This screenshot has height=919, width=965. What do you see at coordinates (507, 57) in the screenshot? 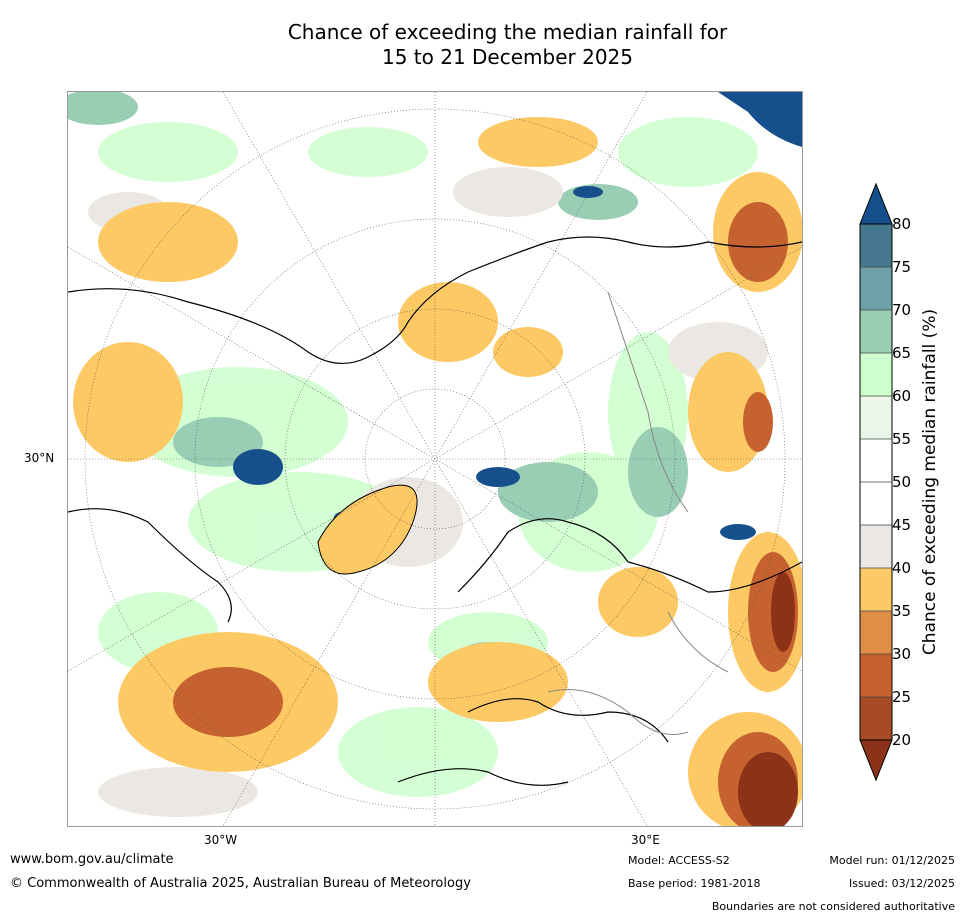
I see `title-line-2: 15 to 21 December 2025` at bounding box center [507, 57].